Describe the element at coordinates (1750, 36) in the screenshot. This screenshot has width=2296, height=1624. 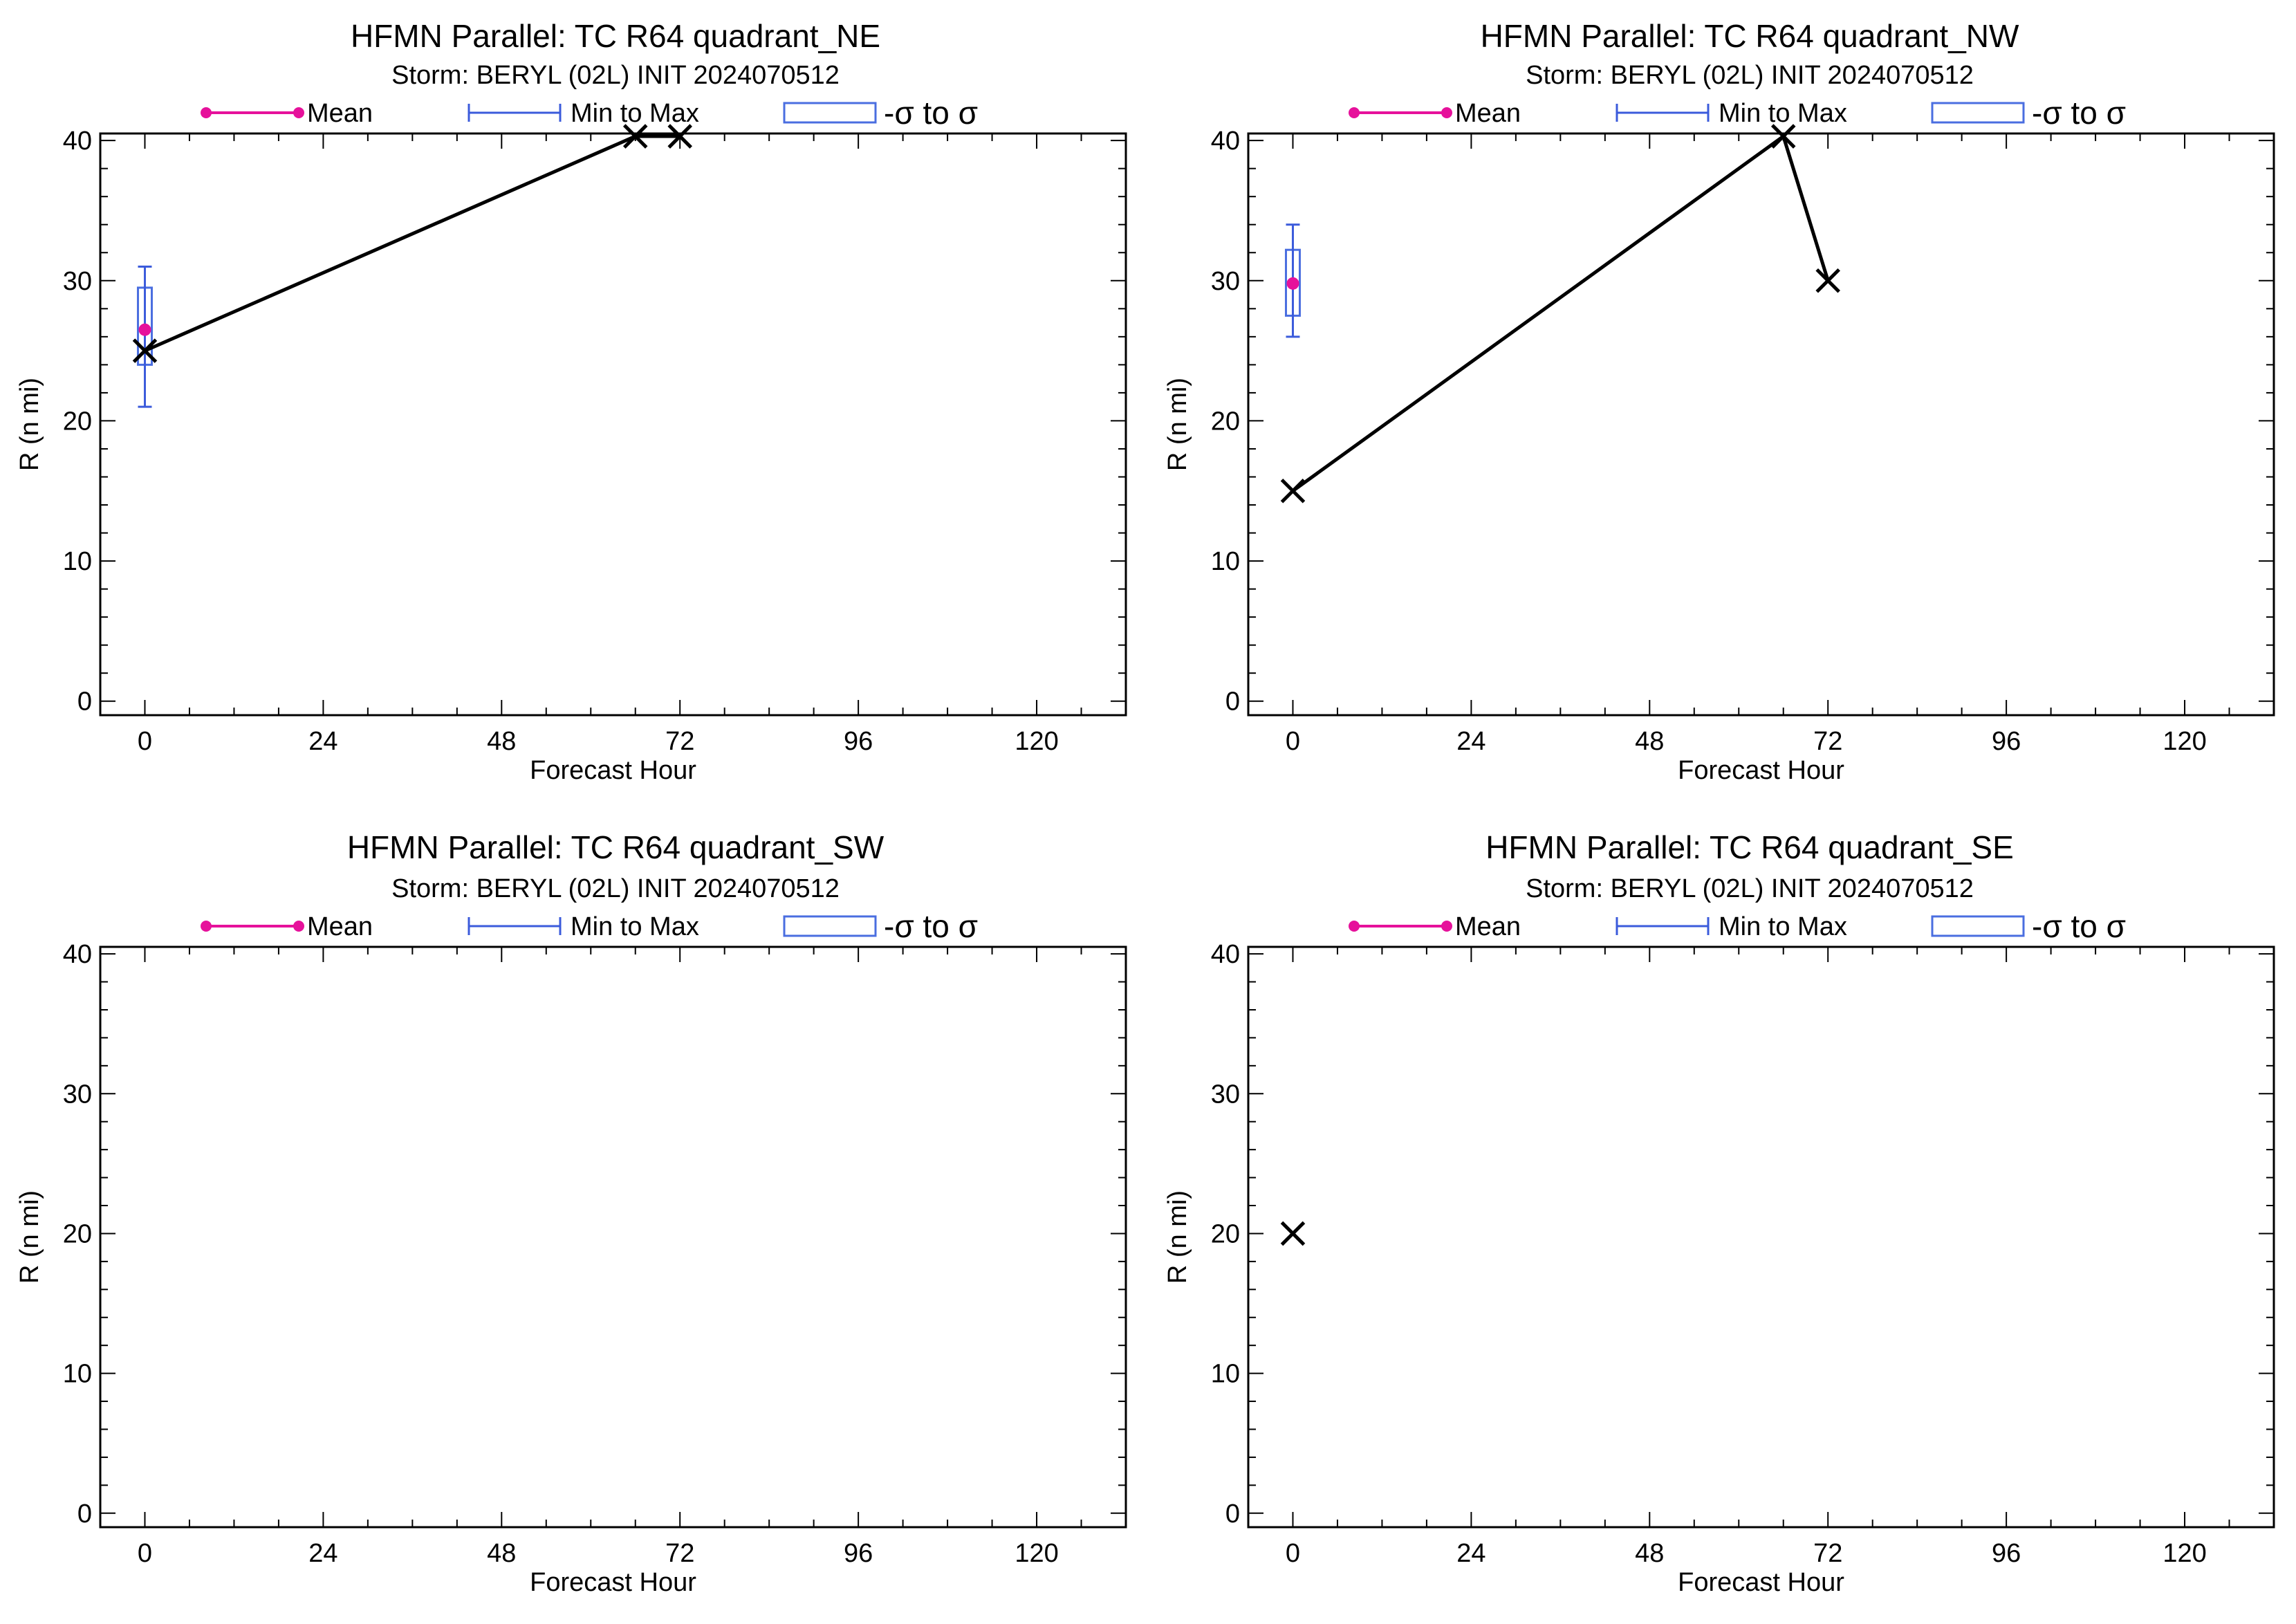
I see `chart-title: HFMN Parallel: TC R64 quadrant_NW` at that location.